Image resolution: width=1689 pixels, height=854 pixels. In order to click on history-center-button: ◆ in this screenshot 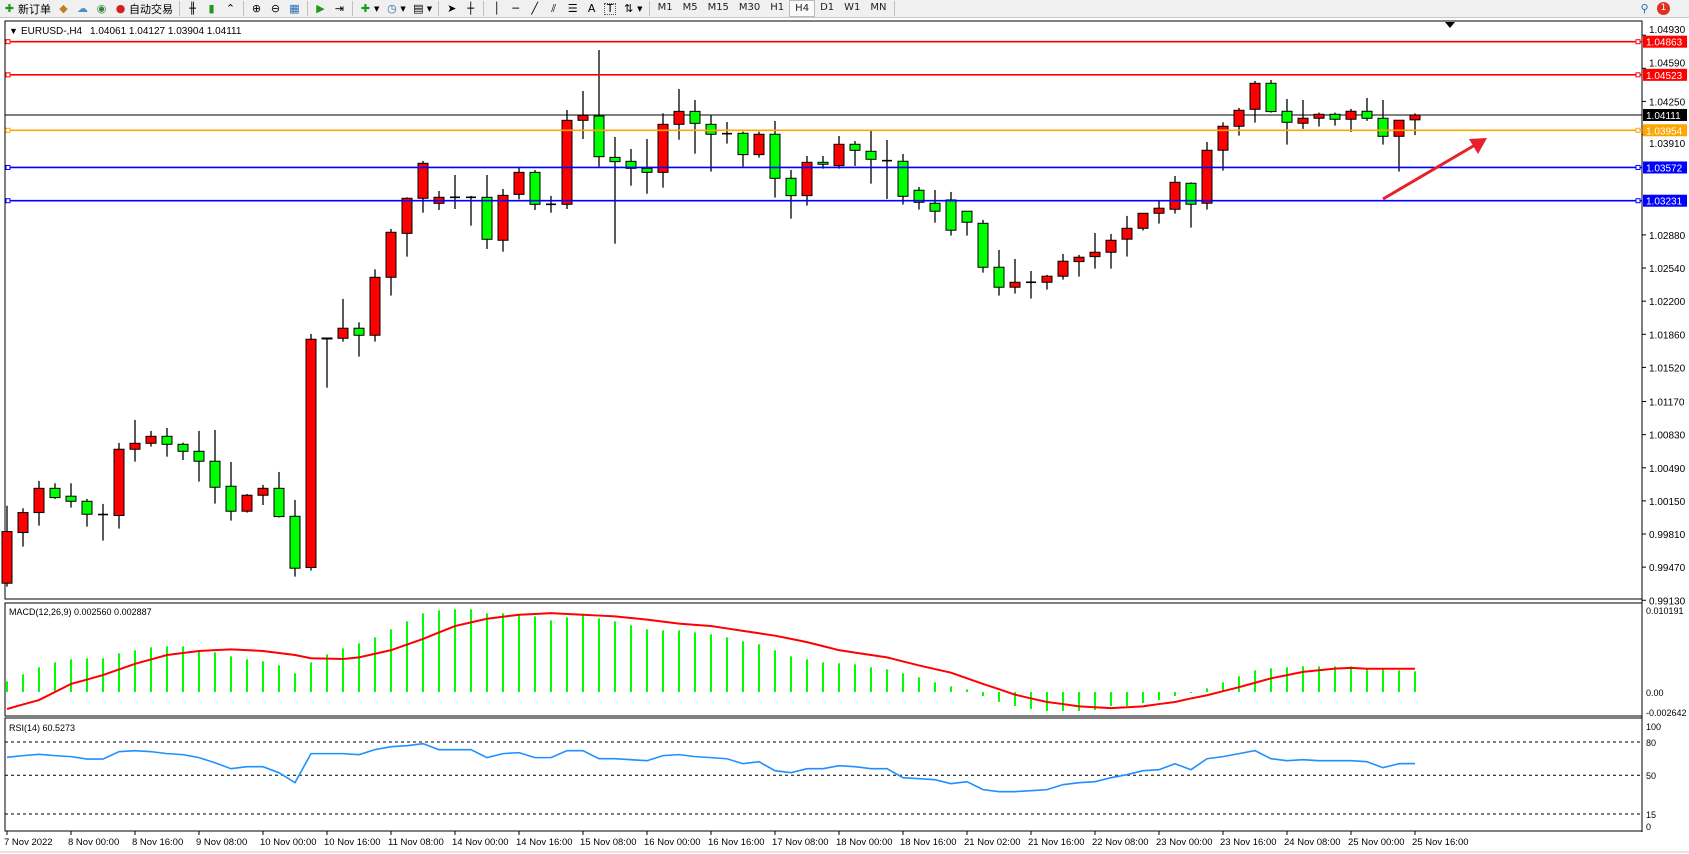, I will do `click(63, 8)`.